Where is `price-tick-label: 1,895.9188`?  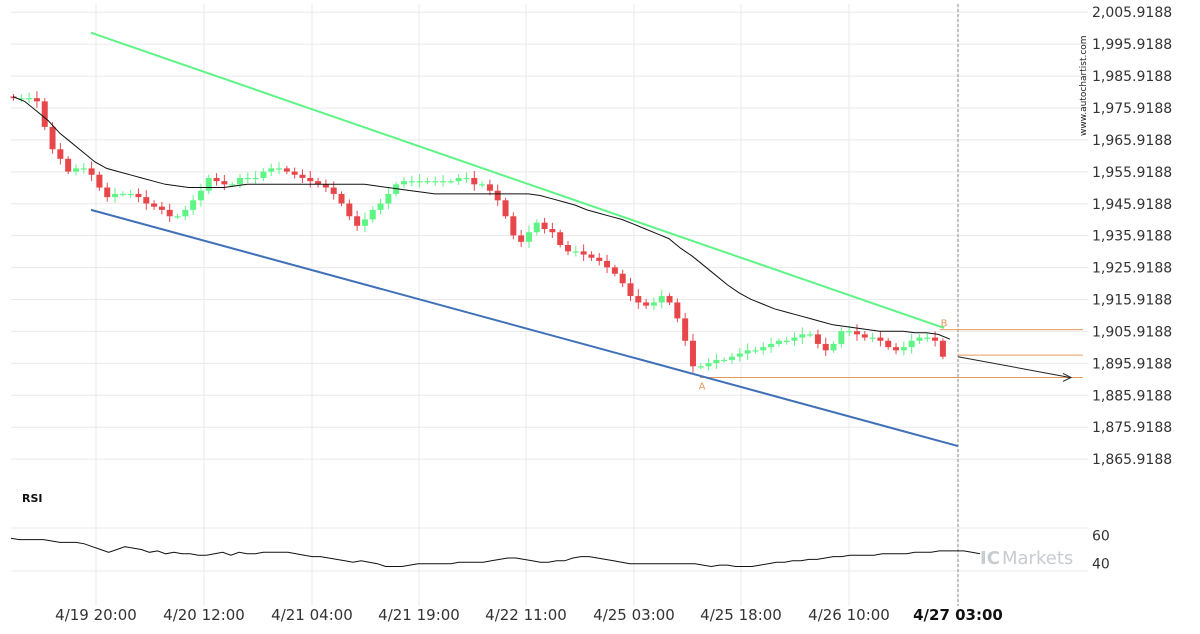
price-tick-label: 1,895.9188 is located at coordinates (1132, 364).